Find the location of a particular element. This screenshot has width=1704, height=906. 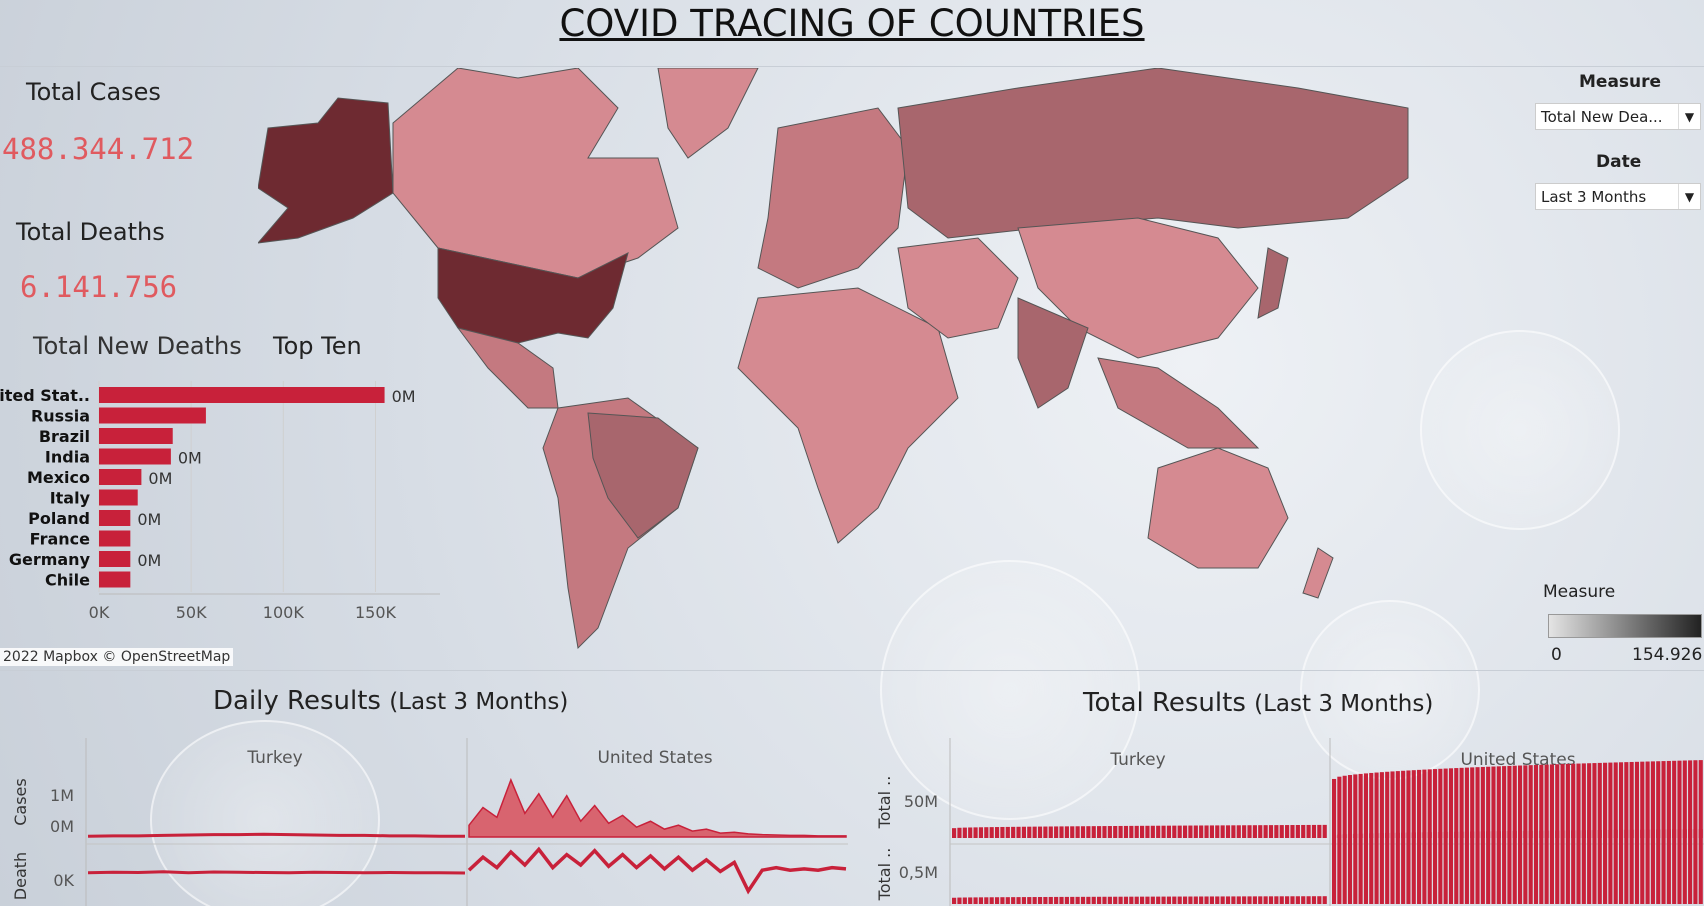

measure-dropdown: Total New Dea... ▼ is located at coordinates (1618, 116).